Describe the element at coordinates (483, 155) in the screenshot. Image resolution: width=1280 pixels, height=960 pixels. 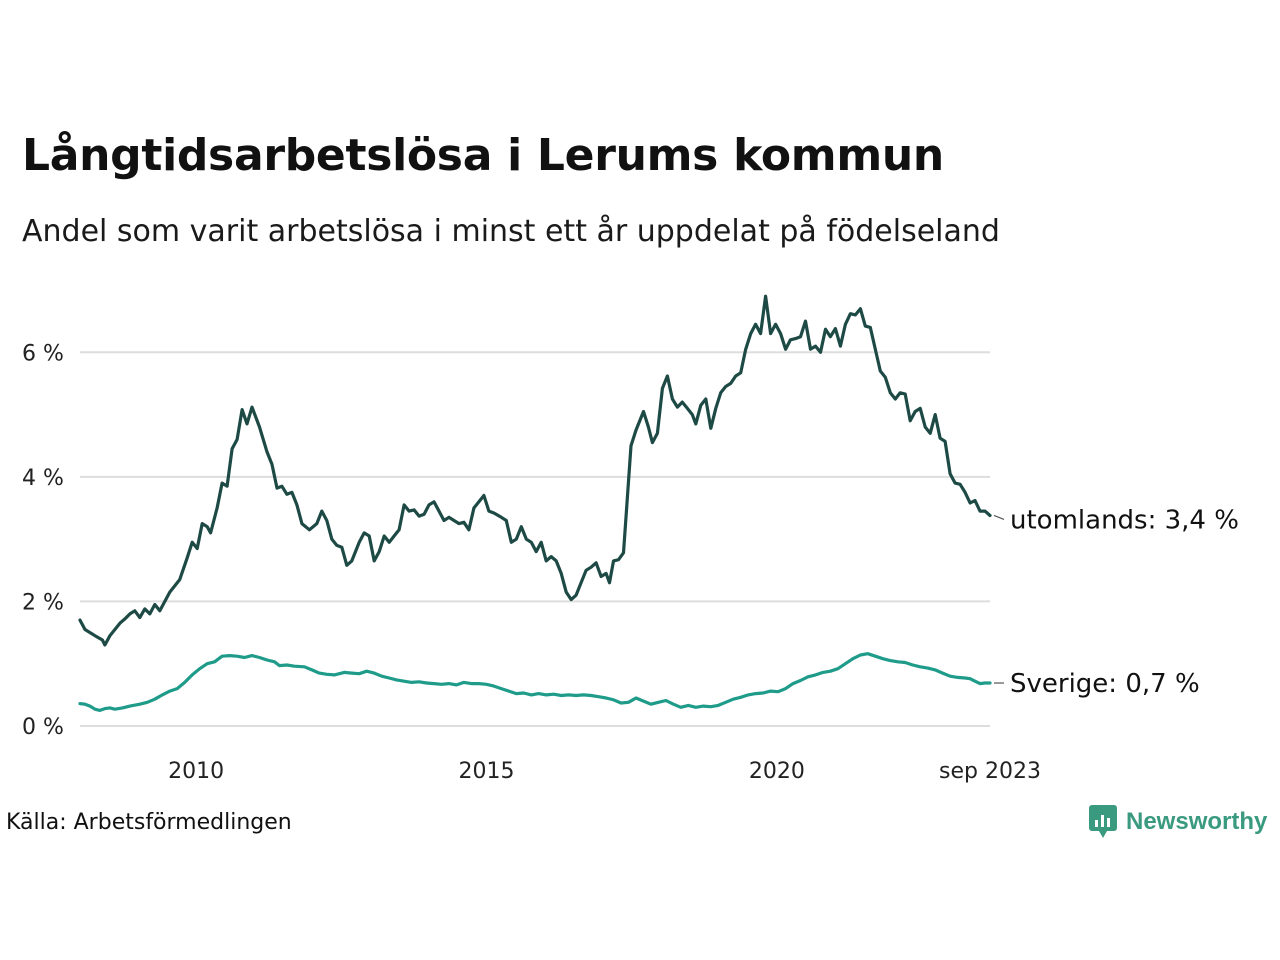
I see `chart-title: Långtidsarbetslösa i Lerums kommun` at that location.